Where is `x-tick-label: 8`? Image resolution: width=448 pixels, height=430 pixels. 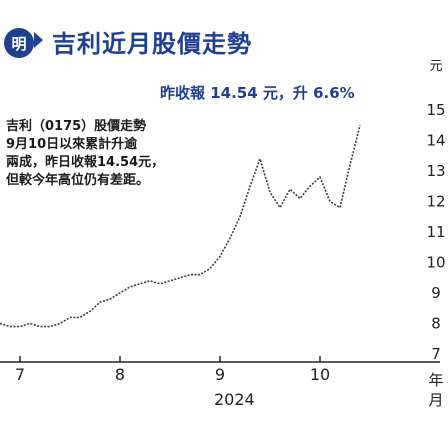 x-tick-label: 8 is located at coordinates (120, 374).